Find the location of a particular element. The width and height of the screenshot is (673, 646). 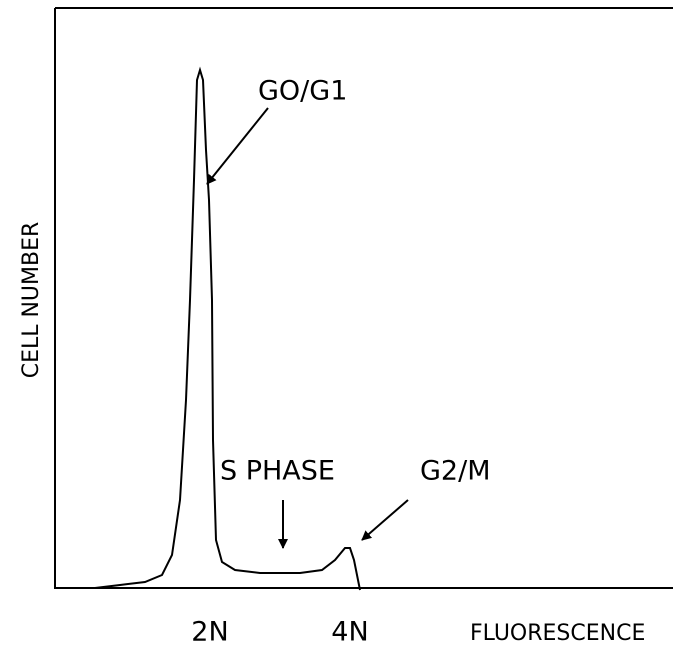

x-tick-label: 4N is located at coordinates (349, 631).